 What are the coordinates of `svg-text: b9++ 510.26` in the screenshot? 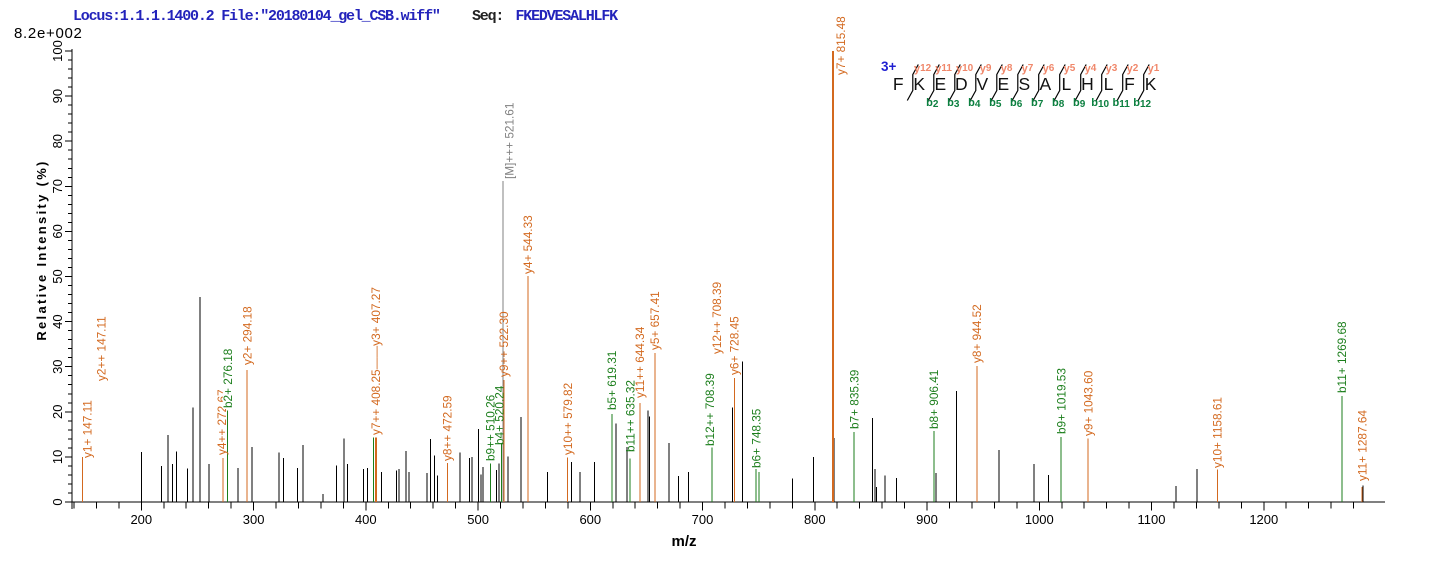 It's located at (491, 427).